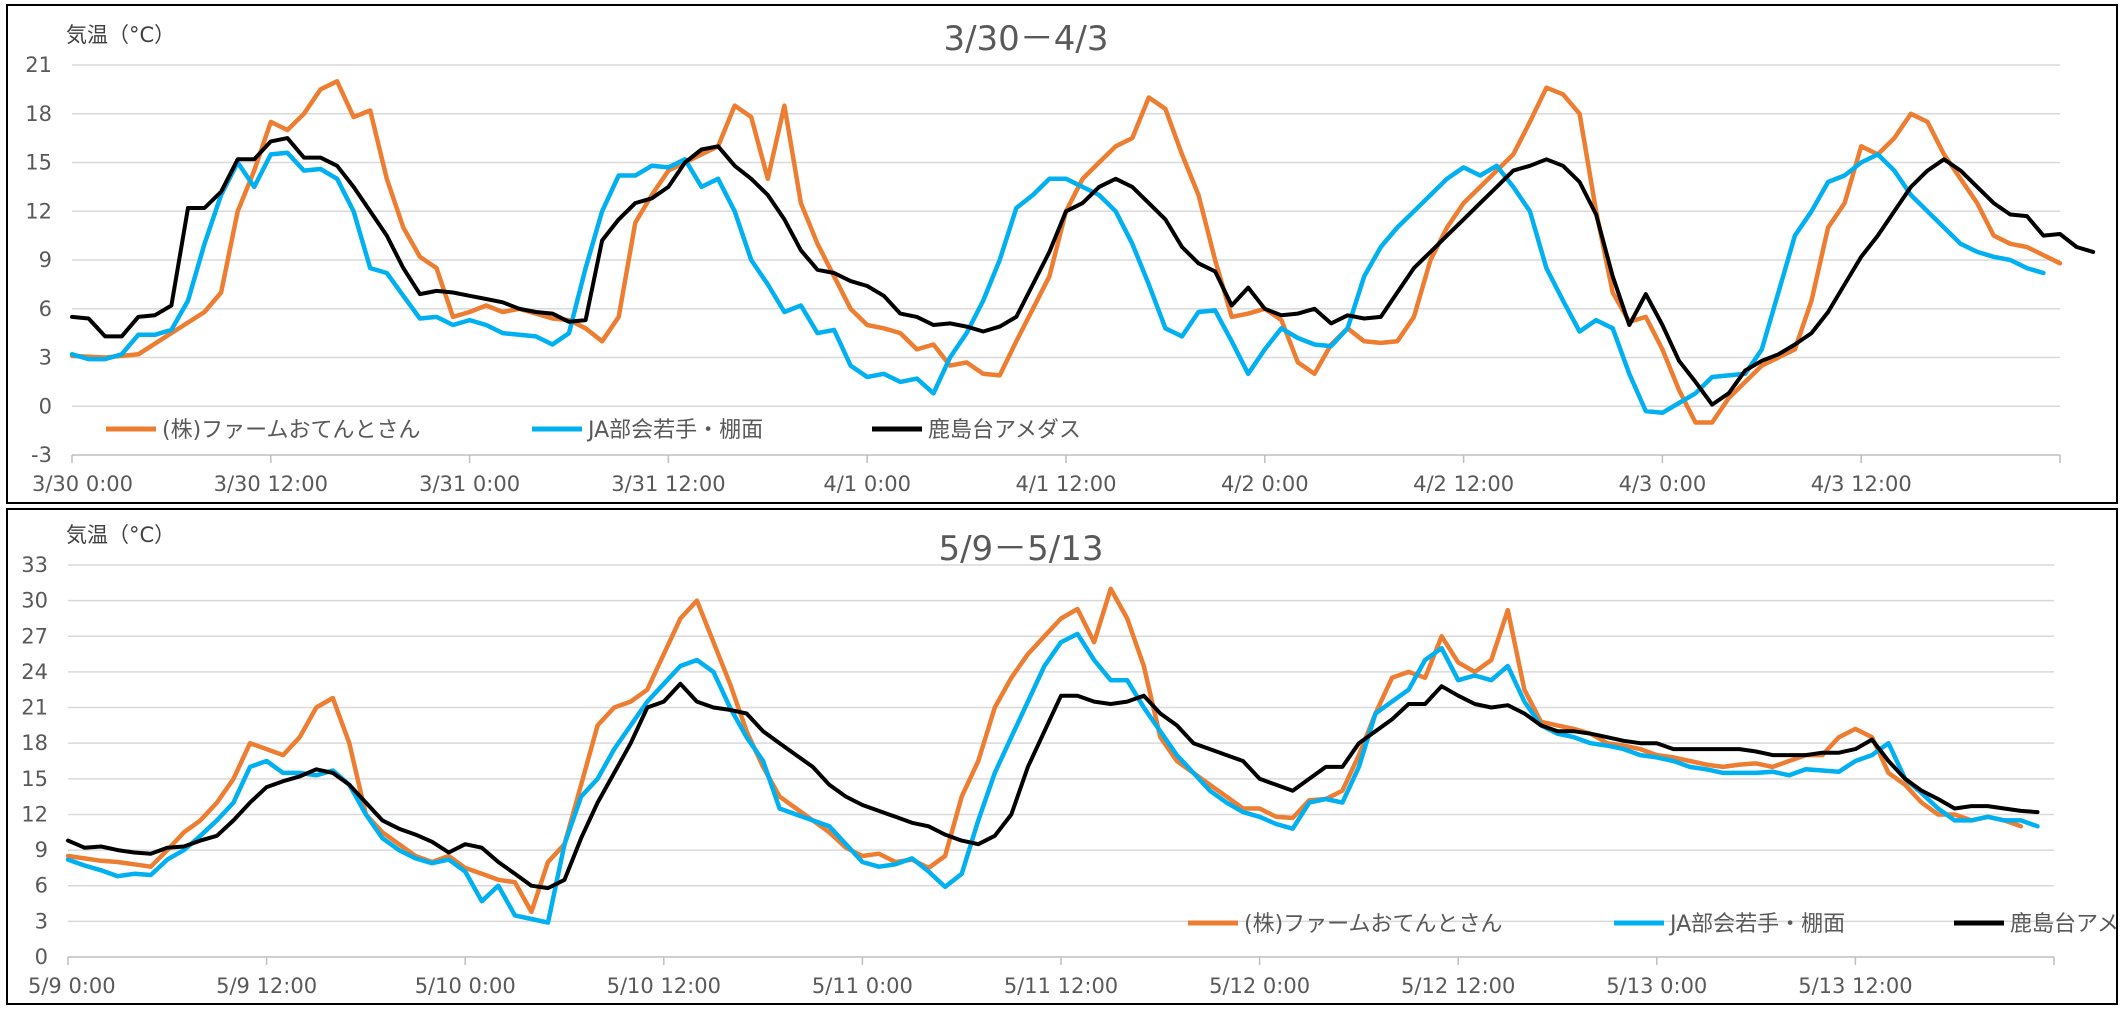  I want to click on x-tick-label: 5/12 12:00, so click(1458, 986).